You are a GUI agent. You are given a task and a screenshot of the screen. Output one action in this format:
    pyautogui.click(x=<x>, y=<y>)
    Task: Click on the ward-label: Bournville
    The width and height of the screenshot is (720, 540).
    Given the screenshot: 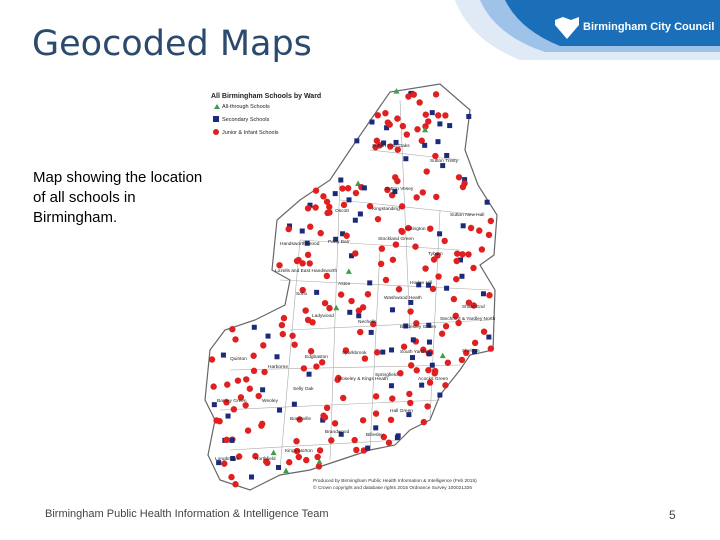 What is the action you would take?
    pyautogui.click(x=300, y=419)
    